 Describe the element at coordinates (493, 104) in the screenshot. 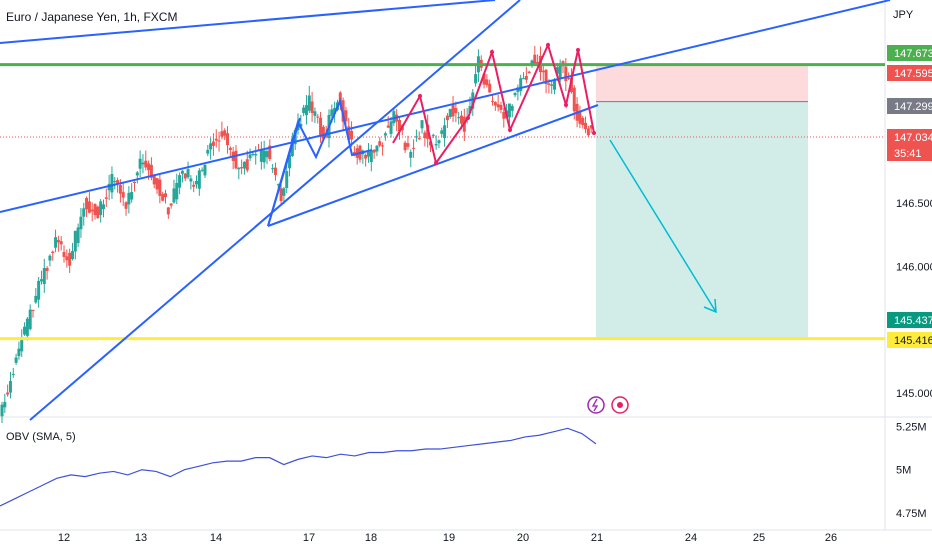

I see `pink-wave-path` at that location.